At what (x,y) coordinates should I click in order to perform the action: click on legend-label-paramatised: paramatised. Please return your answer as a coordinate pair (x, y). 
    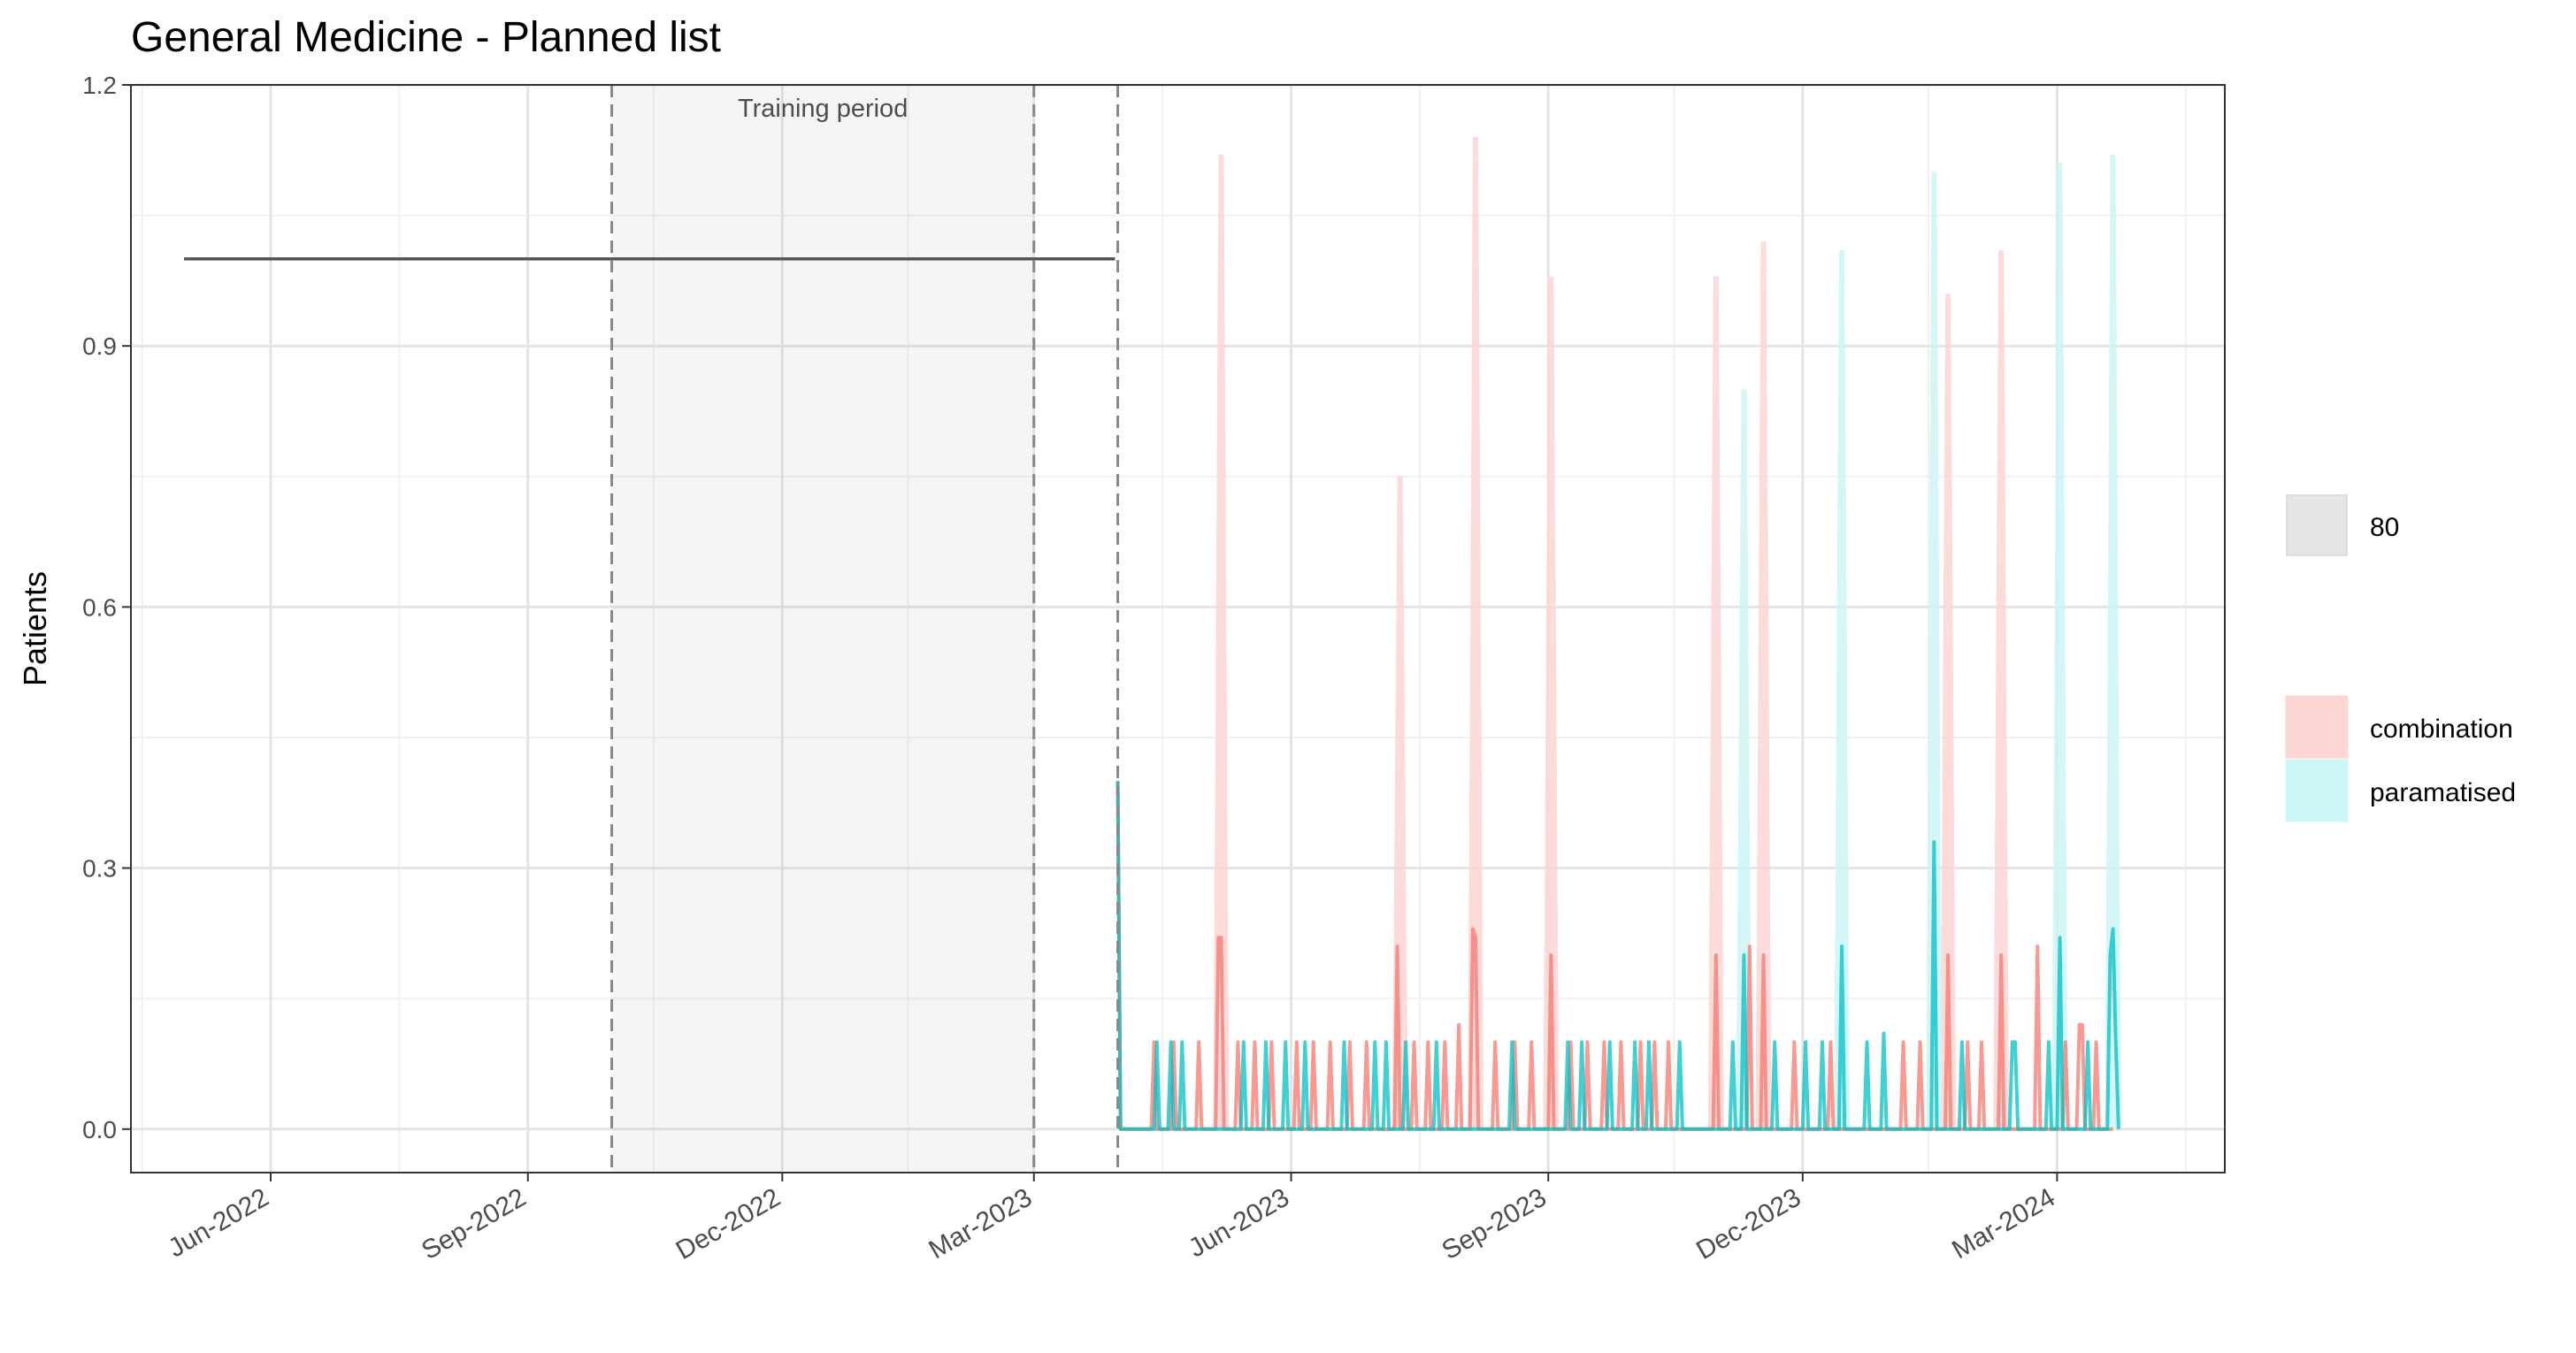
    Looking at the image, I should click on (2443, 792).